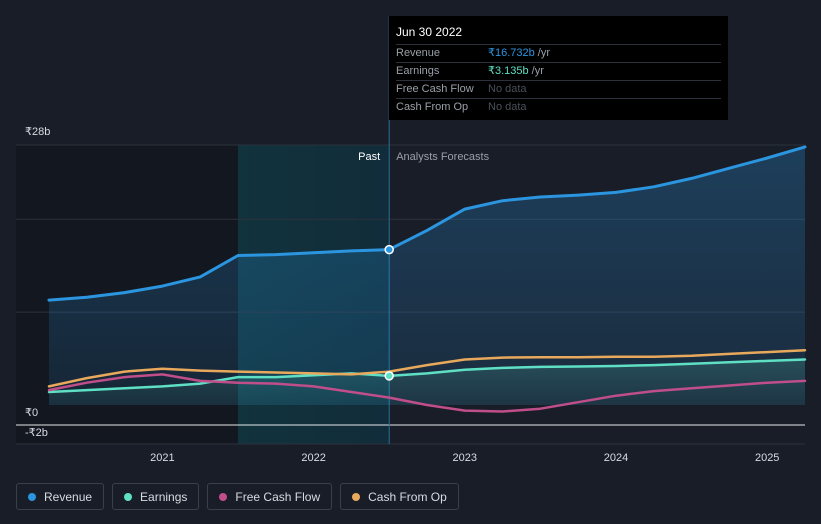 This screenshot has width=821, height=524. I want to click on legend-label: Free Cash Flow, so click(278, 496).